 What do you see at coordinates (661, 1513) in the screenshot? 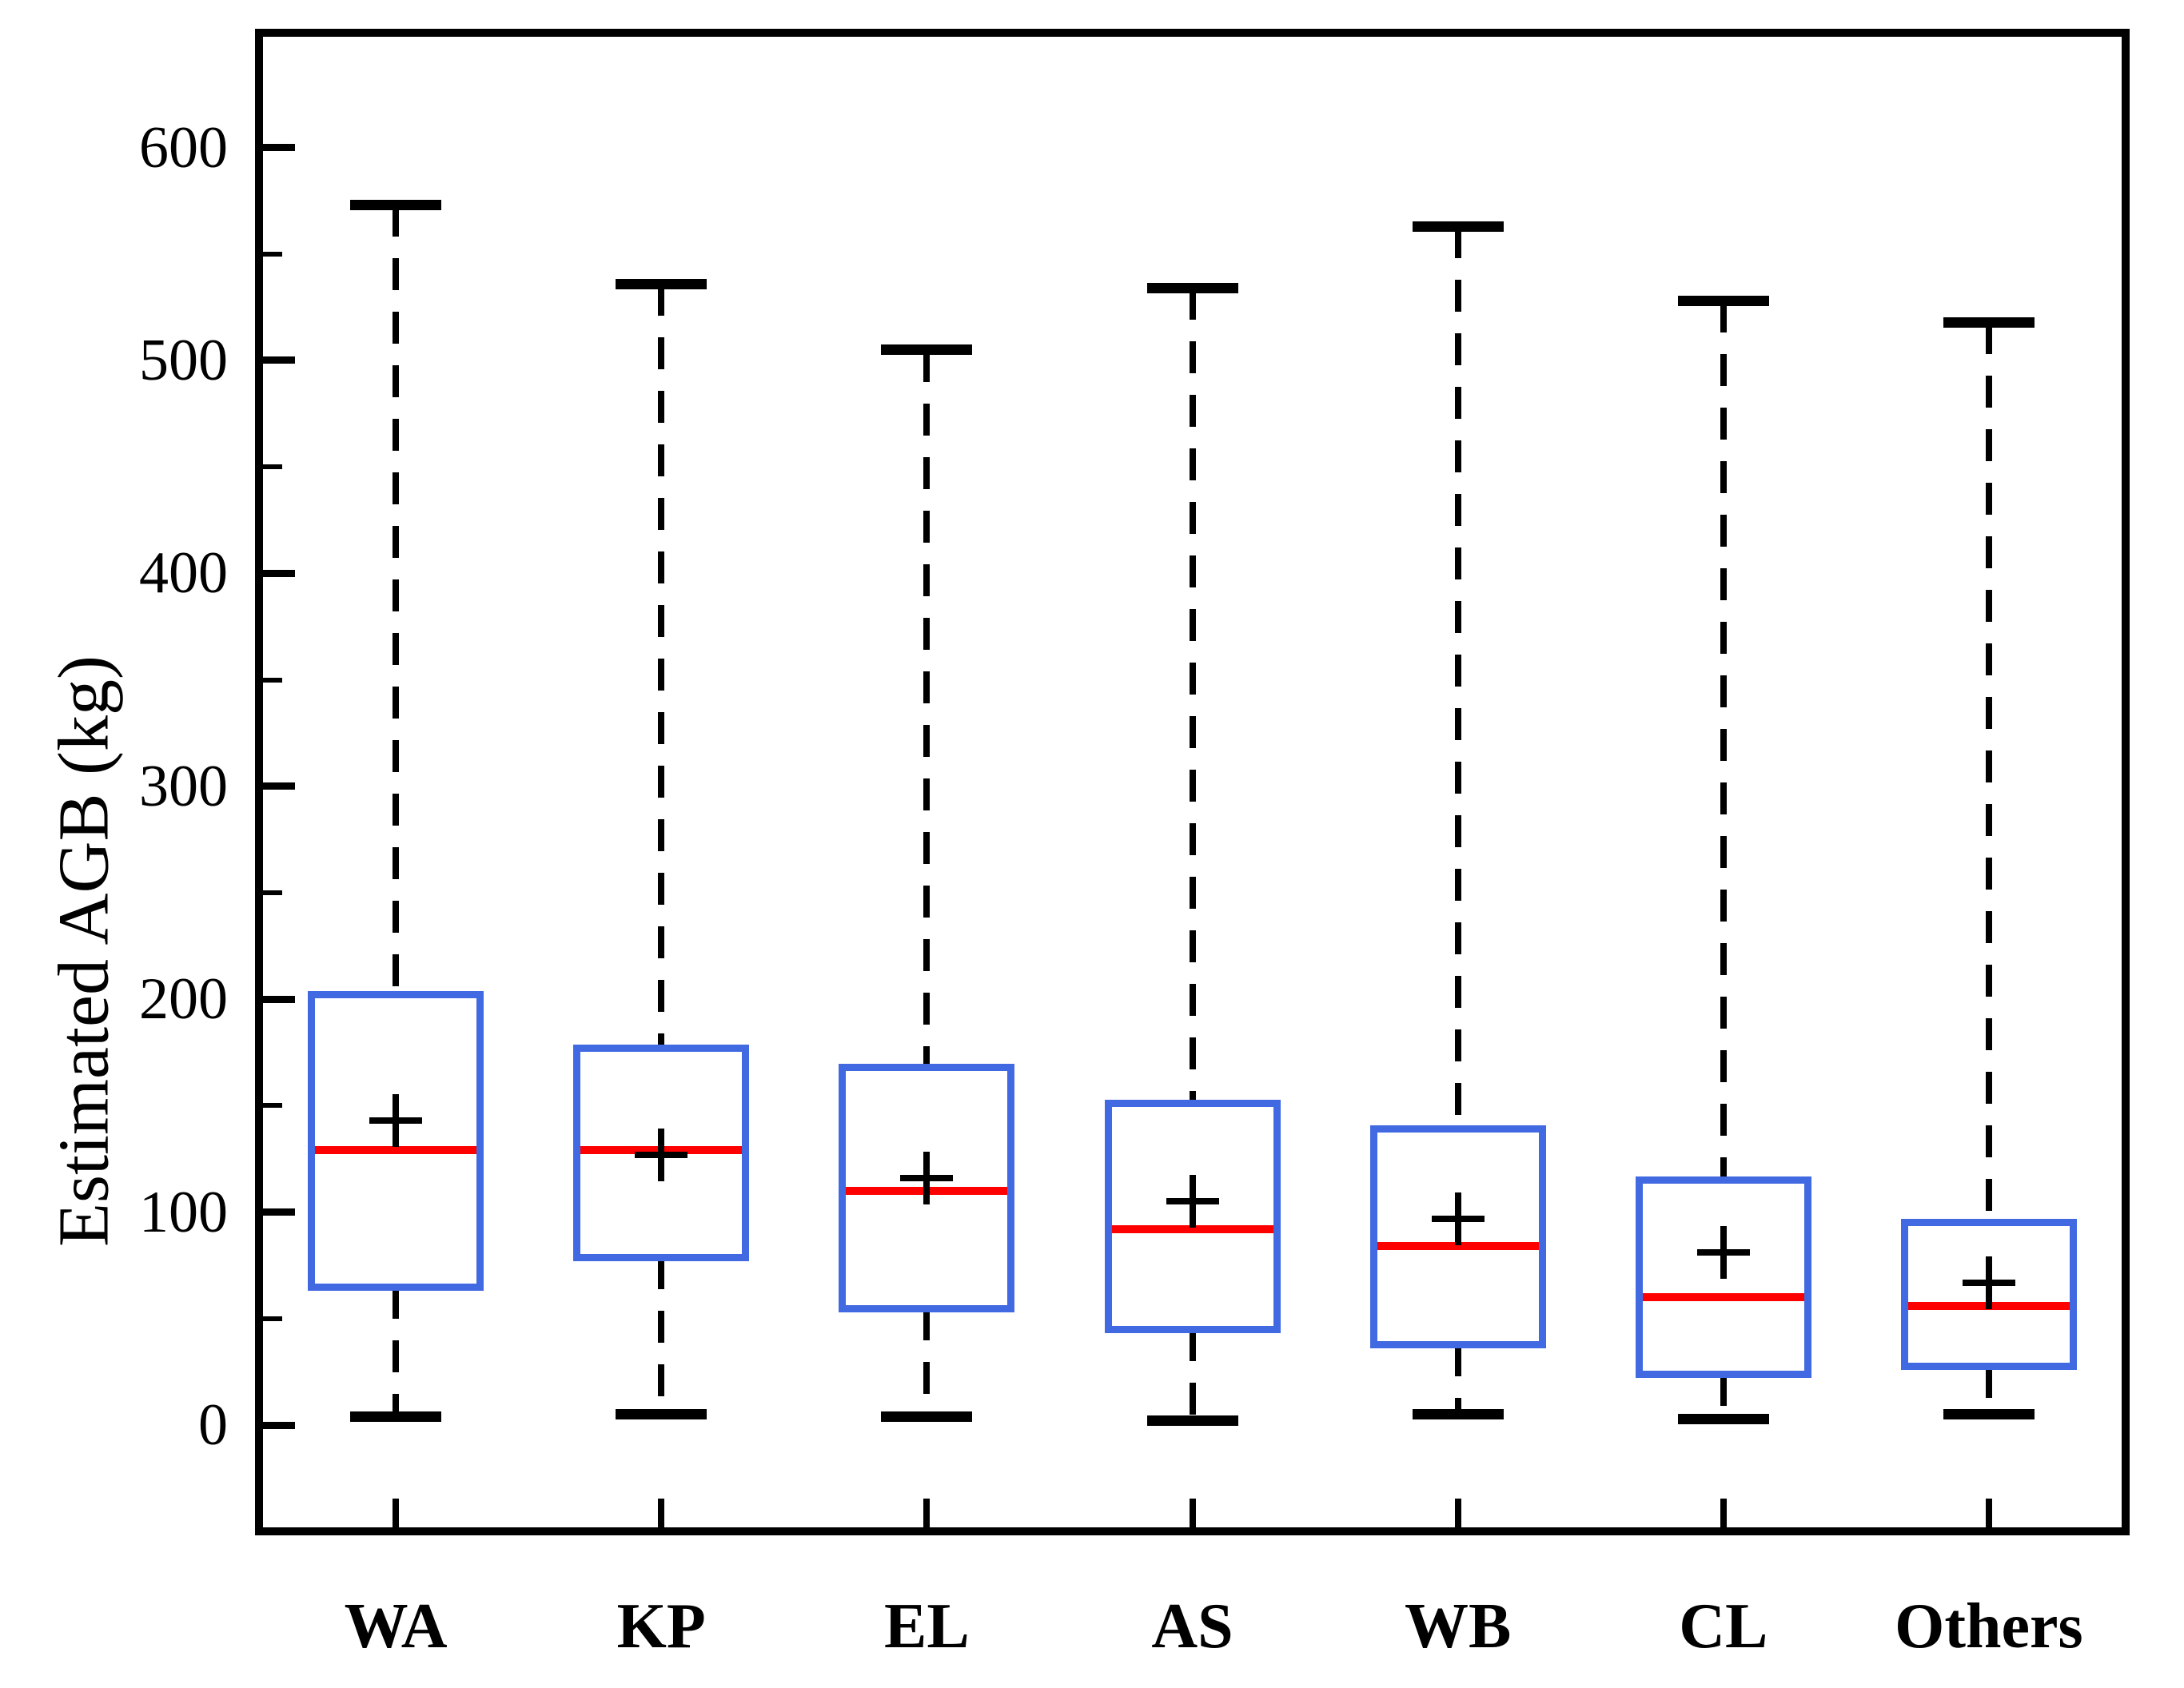
I see `x-tick-KP` at bounding box center [661, 1513].